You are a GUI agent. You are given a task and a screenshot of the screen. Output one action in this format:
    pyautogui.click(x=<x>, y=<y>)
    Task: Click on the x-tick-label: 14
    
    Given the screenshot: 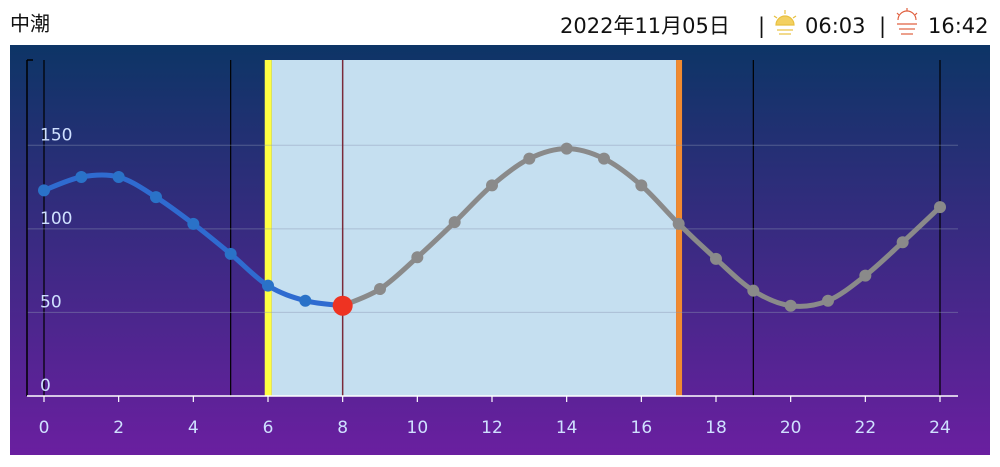 What is the action you would take?
    pyautogui.click(x=567, y=428)
    